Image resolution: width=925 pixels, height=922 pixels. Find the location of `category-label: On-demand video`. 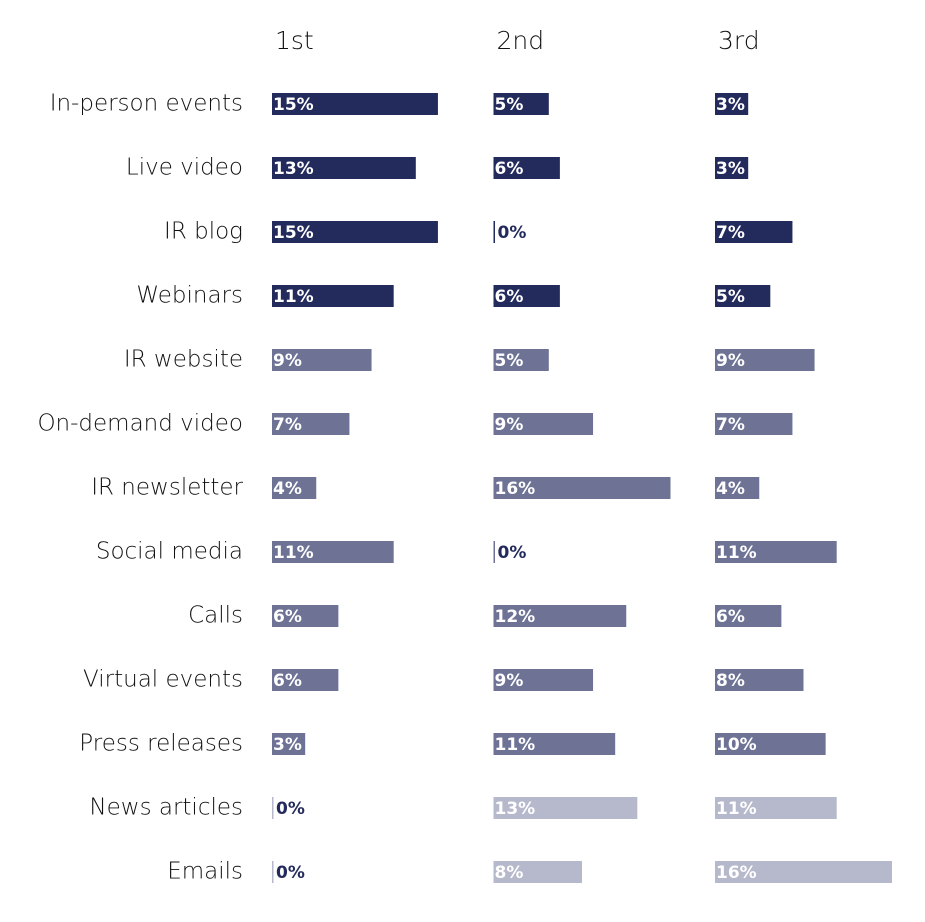

category-label: On-demand video is located at coordinates (140, 424).